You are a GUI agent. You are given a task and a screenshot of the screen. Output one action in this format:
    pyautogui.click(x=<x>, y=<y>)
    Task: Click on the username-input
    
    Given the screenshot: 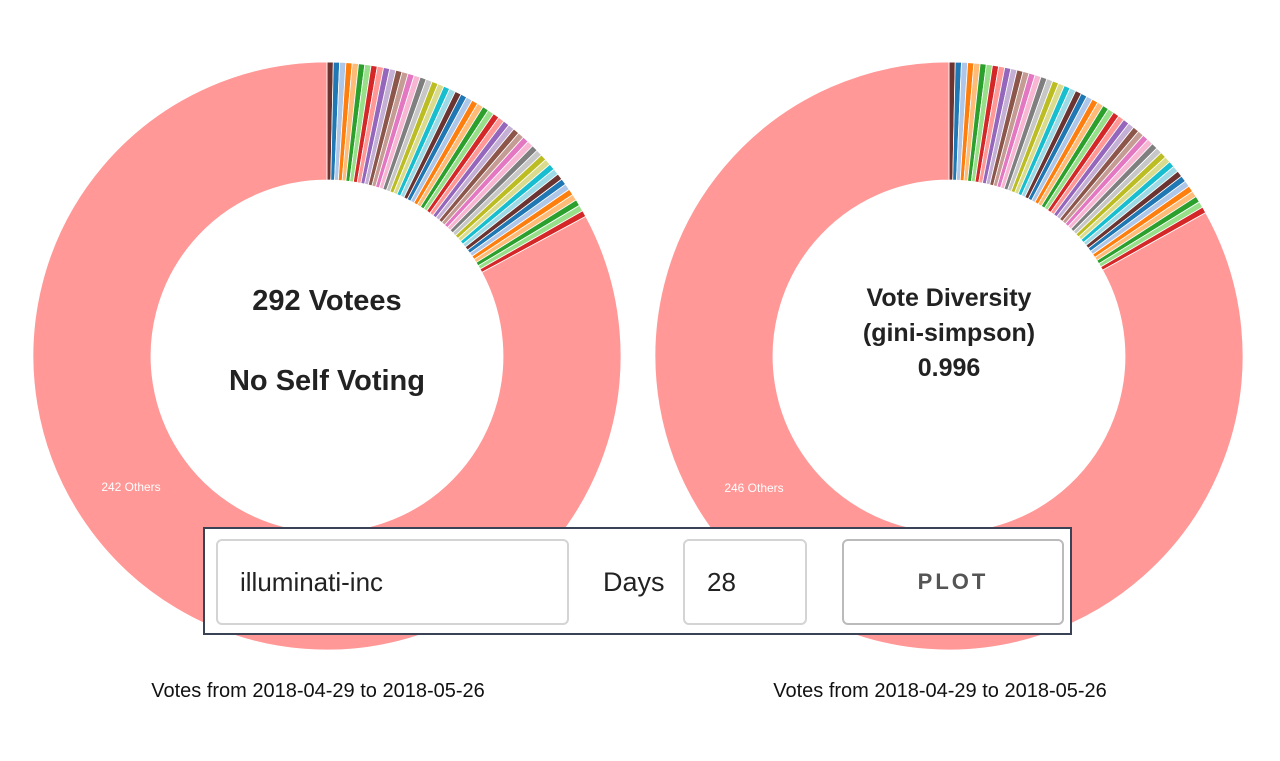 What is the action you would take?
    pyautogui.click(x=392, y=582)
    